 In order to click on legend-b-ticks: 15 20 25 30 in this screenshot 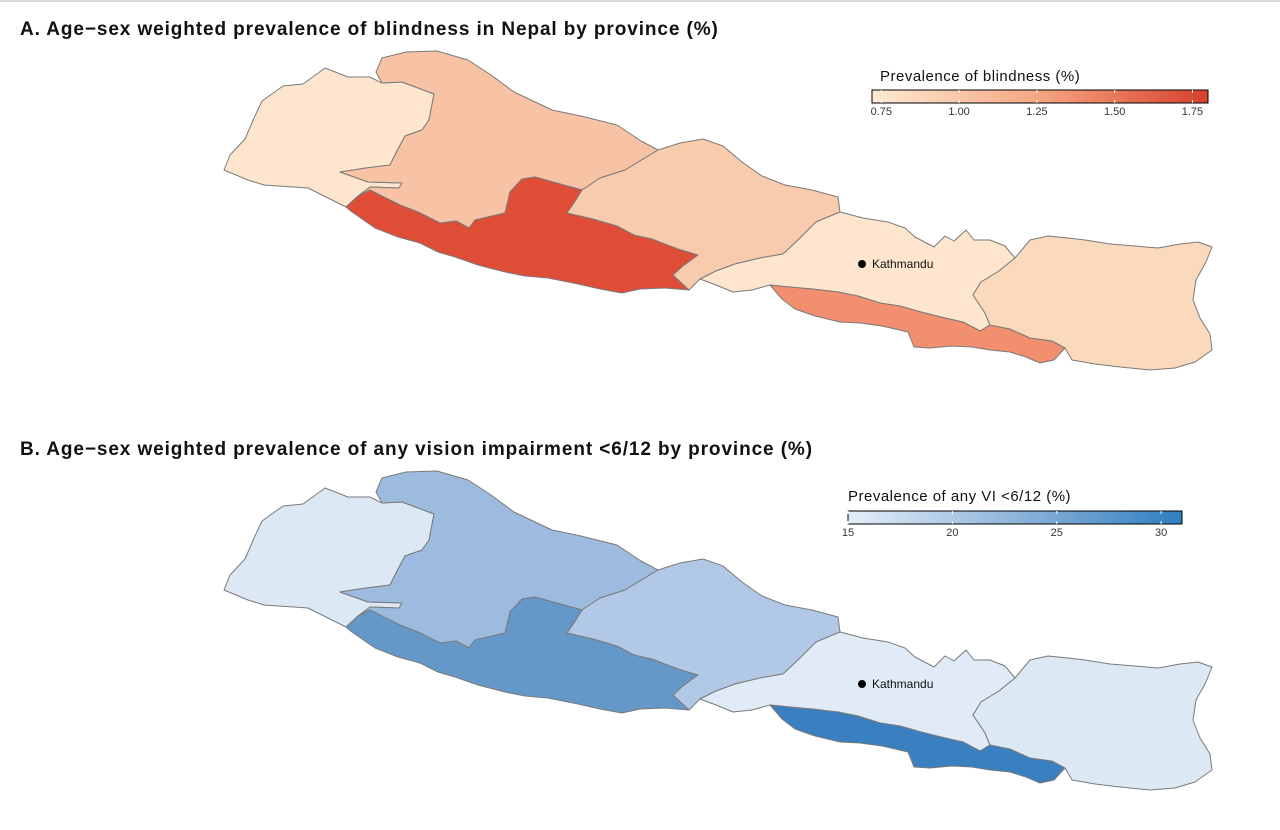, I will do `click(1004, 525)`.